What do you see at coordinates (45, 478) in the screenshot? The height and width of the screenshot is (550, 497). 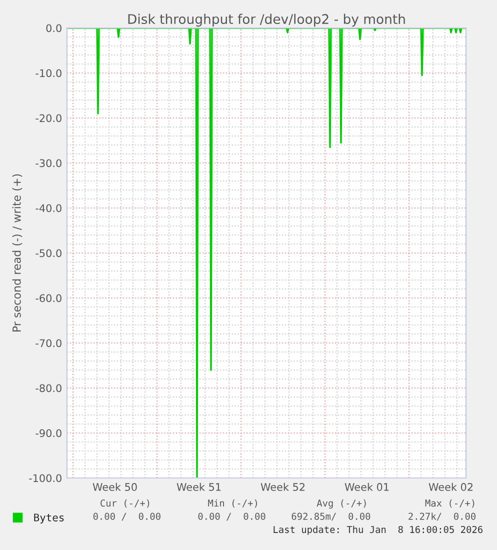 I see `y-tick-label: -100.0` at bounding box center [45, 478].